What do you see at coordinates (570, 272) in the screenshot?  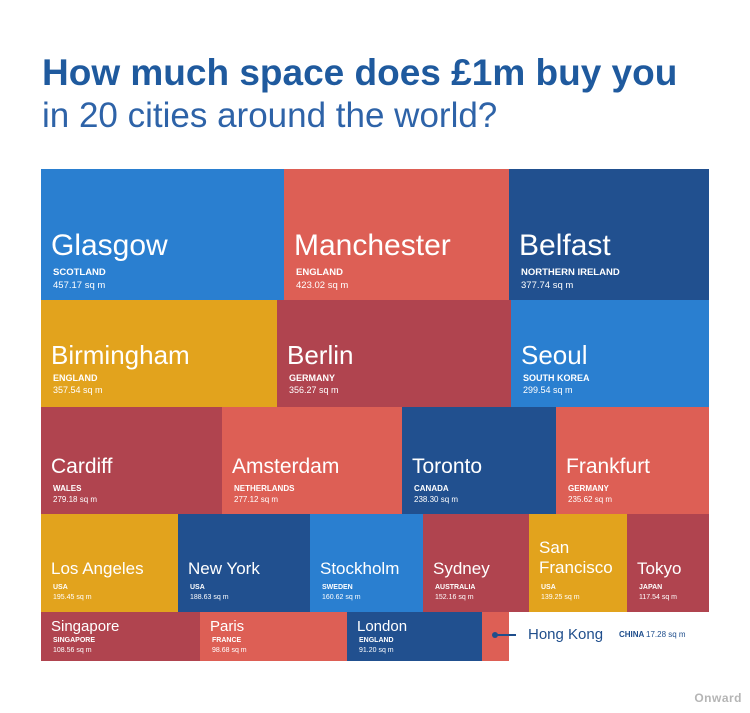 I see `cell-country: NORTHERN IRELAND` at bounding box center [570, 272].